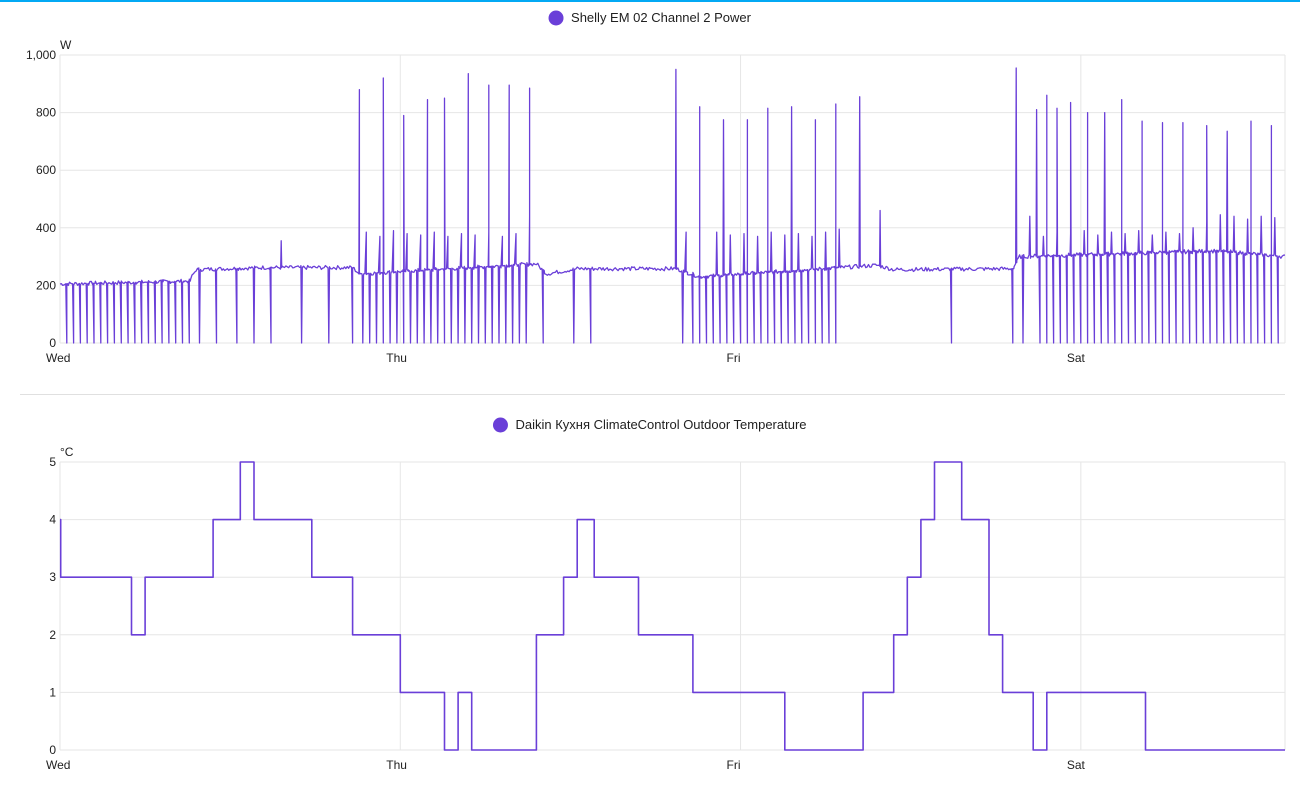 Image resolution: width=1300 pixels, height=796 pixels. What do you see at coordinates (52, 520) in the screenshot?
I see `y-tick-label: 4` at bounding box center [52, 520].